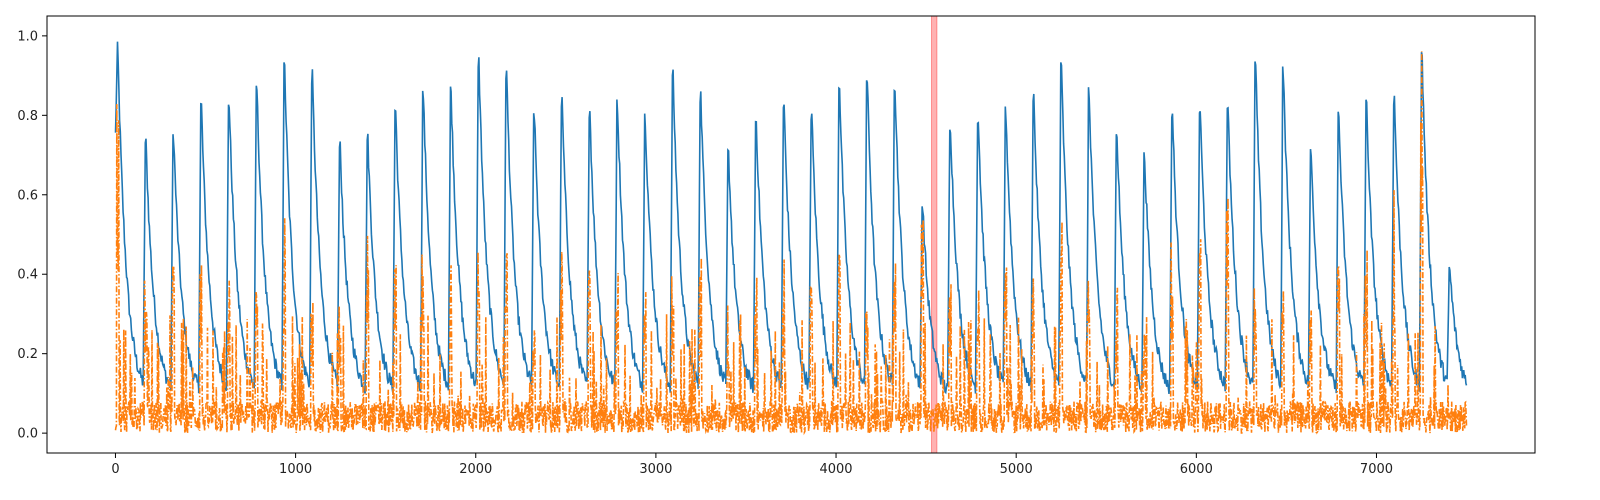  I want to click on highlight-span, so click(934, 234).